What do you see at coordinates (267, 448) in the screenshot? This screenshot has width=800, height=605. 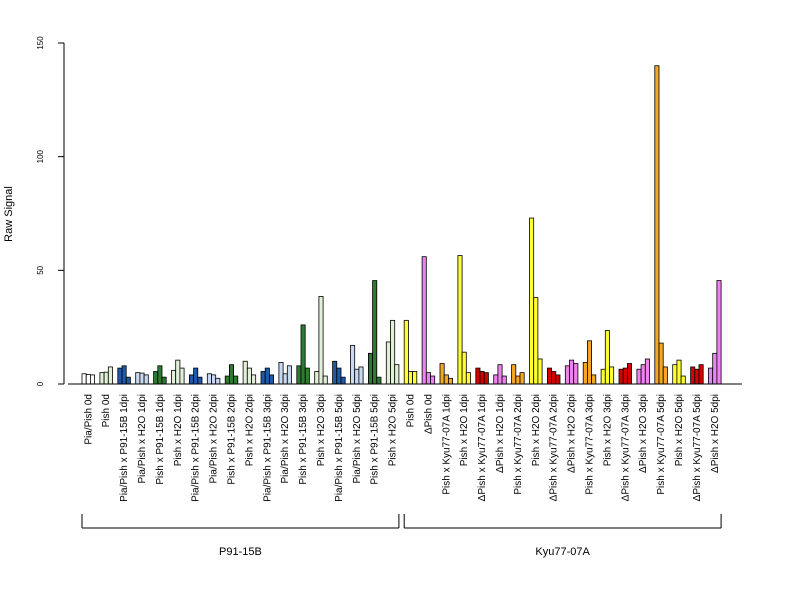 I see `x-tick-label: Pia/Pish x P91-15B 3dpi` at bounding box center [267, 448].